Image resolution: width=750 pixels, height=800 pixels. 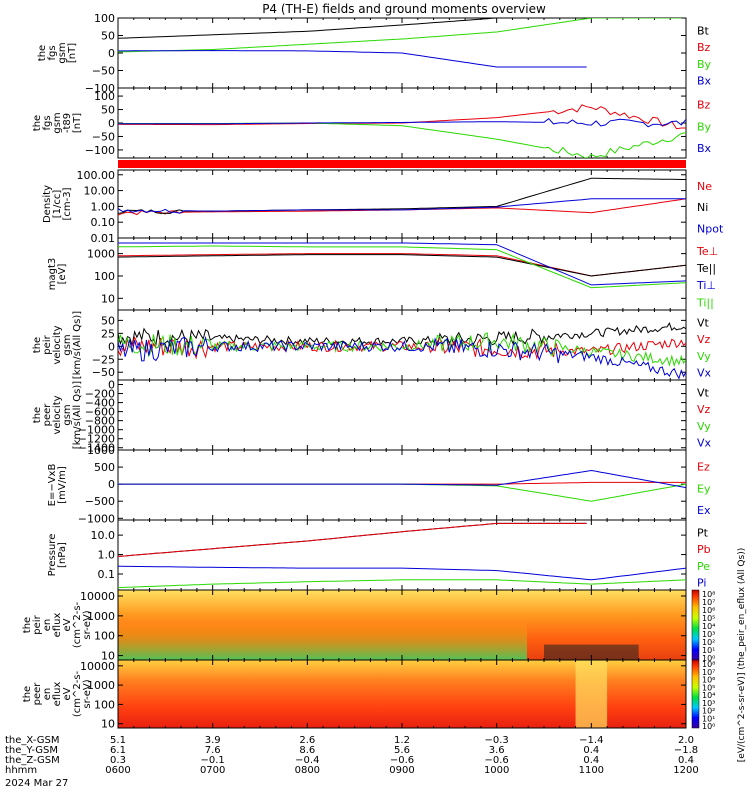 What do you see at coordinates (402, 117) in the screenshot?
I see `series-line-Bz` at bounding box center [402, 117].